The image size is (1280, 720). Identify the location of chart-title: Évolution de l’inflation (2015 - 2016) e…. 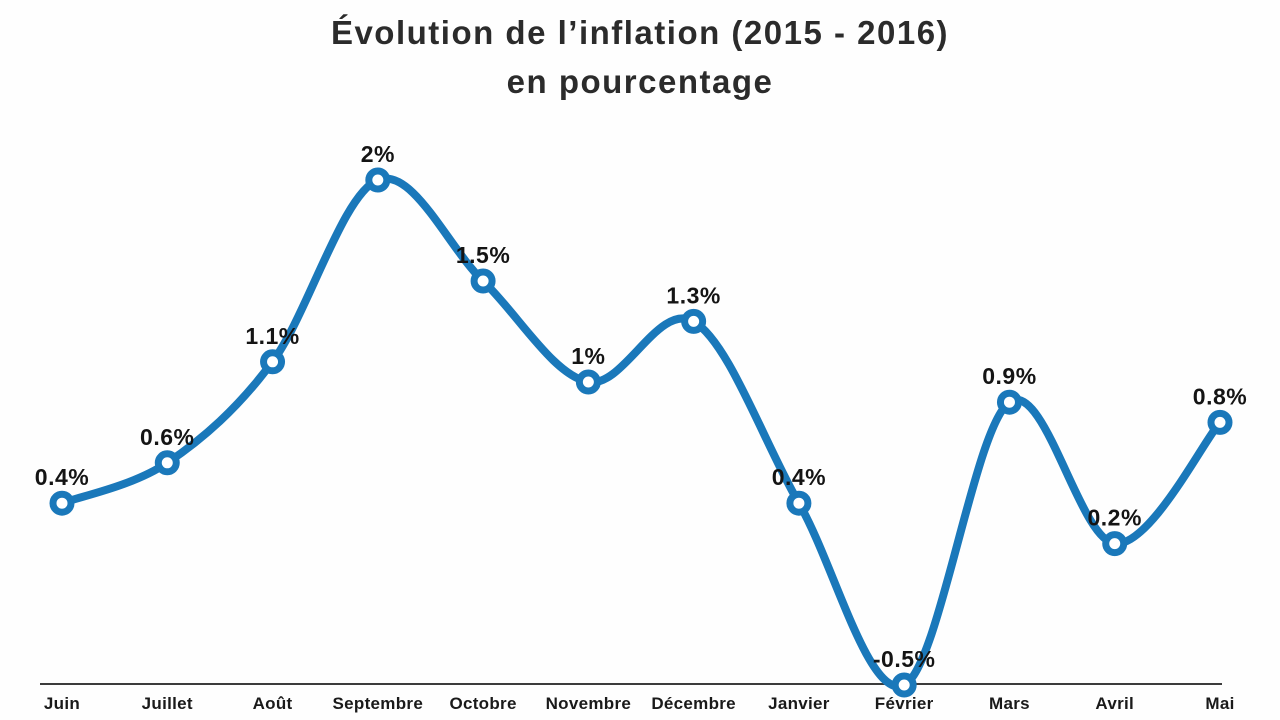
(640, 57).